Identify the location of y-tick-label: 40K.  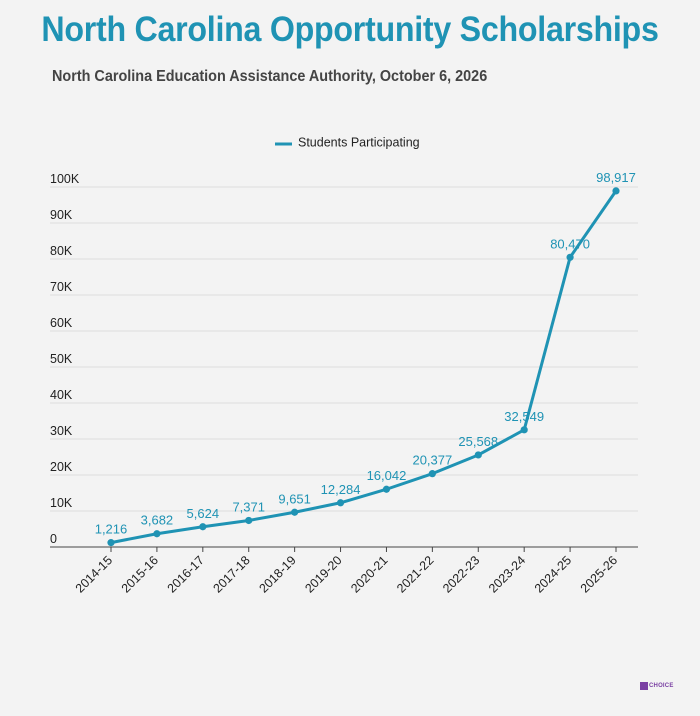
(61, 395).